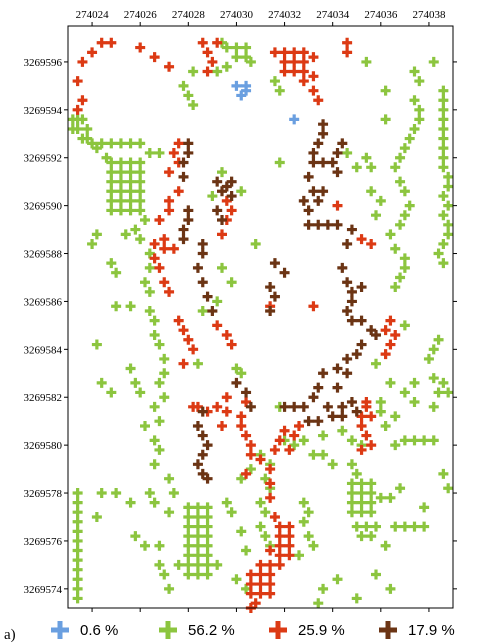 The image size is (489, 644). Describe the element at coordinates (43, 207) in the screenshot. I see `y-tick-label: 3269590` at that location.